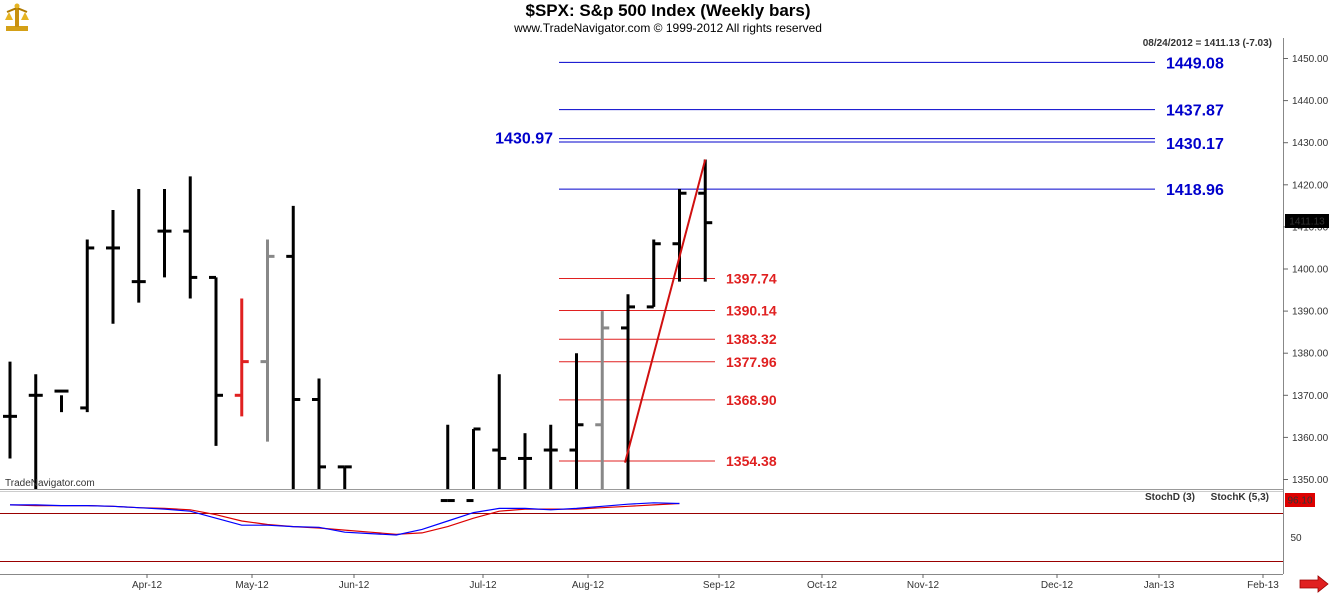 This screenshot has width=1336, height=594. What do you see at coordinates (1310, 354) in the screenshot?
I see `price-tick-label: 1380.00` at bounding box center [1310, 354].